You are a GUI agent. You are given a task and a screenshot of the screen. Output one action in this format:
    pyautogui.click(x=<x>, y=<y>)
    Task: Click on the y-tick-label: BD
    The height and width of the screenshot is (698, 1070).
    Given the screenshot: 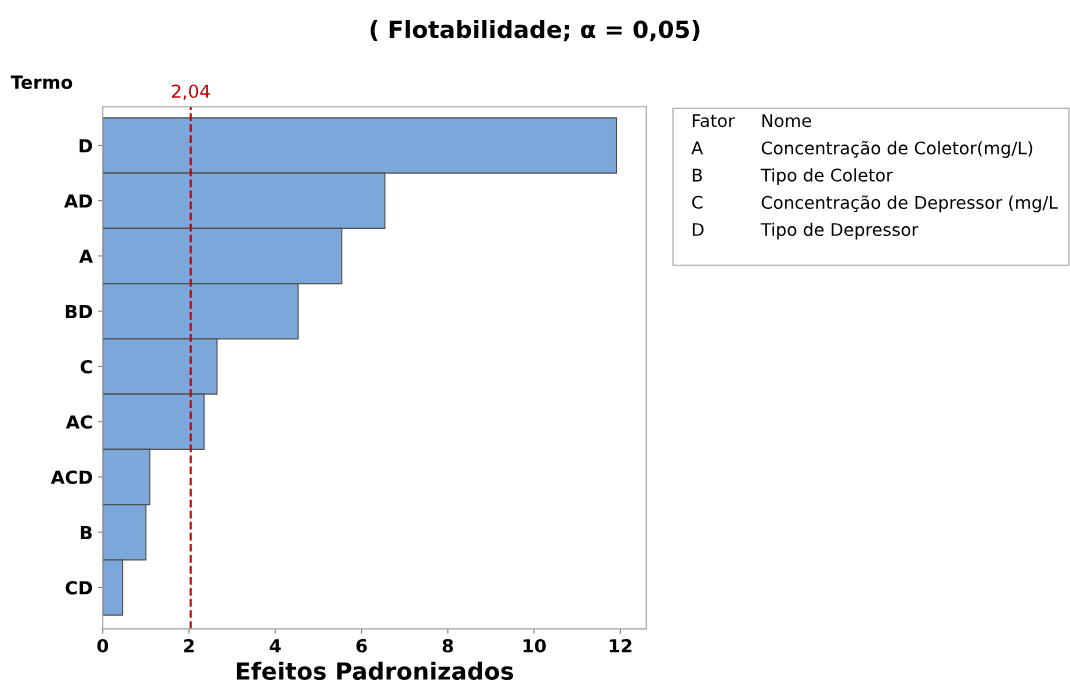 What is the action you would take?
    pyautogui.click(x=79, y=311)
    